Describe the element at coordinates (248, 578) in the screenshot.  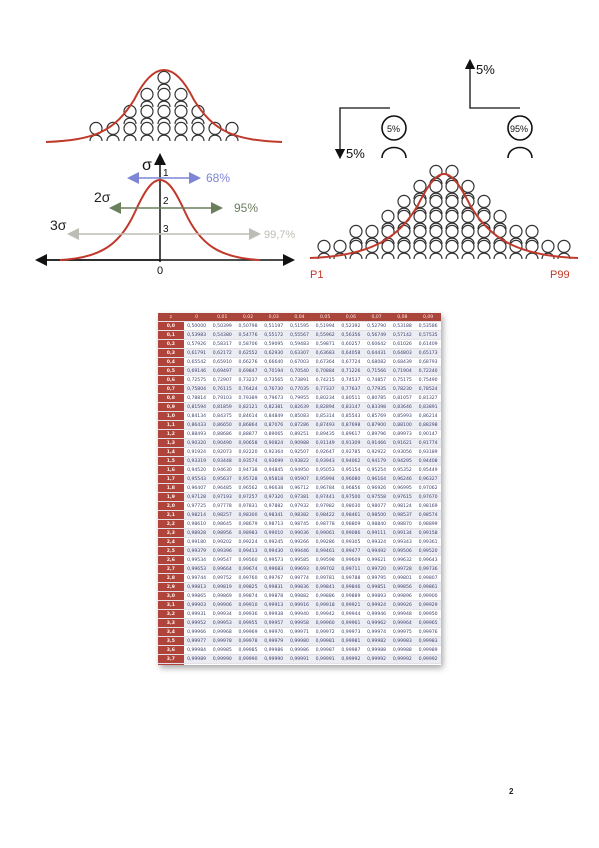
I see `probability-cell: 0,99760` at that location.